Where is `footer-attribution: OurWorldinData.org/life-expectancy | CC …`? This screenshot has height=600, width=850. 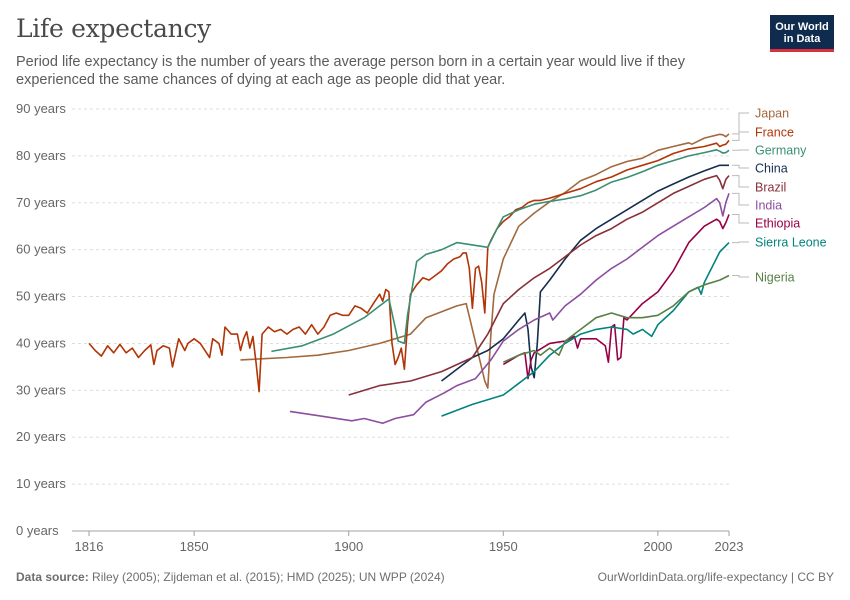 footer-attribution: OurWorldinData.org/life-expectancy | CC … is located at coordinates (716, 577).